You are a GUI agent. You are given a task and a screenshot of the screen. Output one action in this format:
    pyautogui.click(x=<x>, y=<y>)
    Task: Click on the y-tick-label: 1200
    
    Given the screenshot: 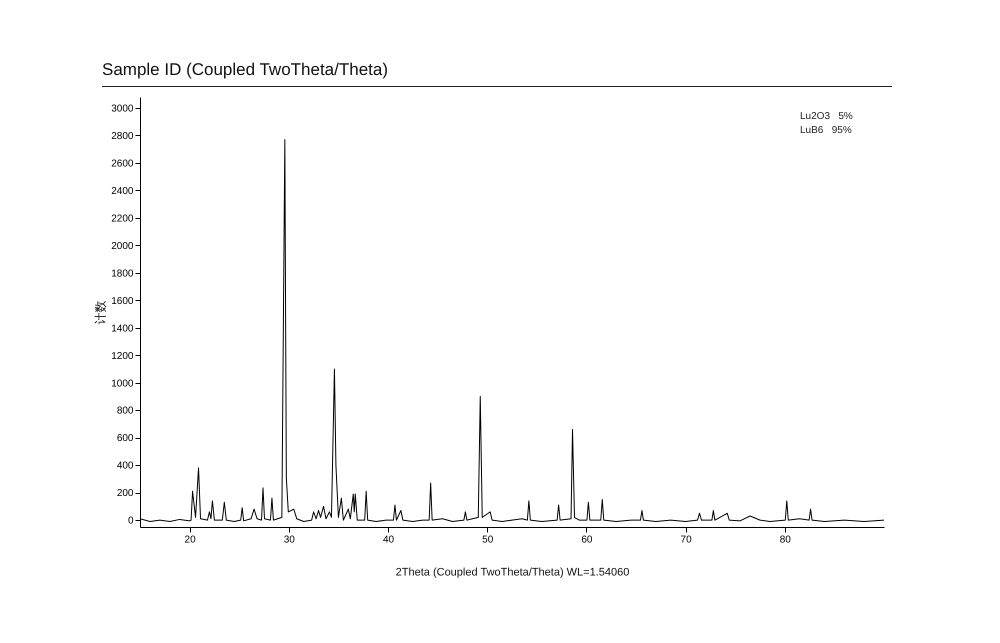 What is the action you would take?
    pyautogui.click(x=122, y=356)
    